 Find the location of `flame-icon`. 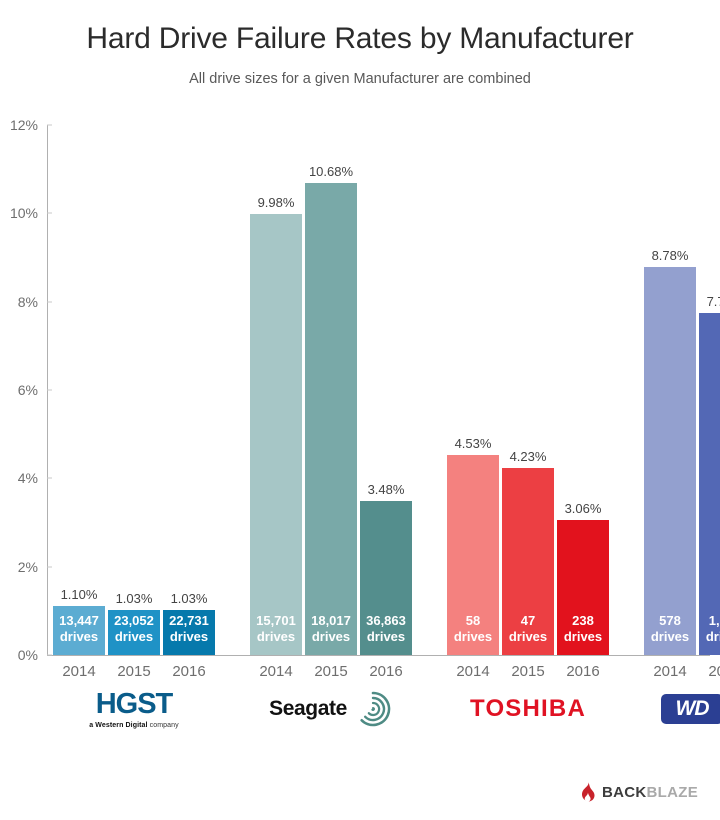

flame-icon is located at coordinates (588, 792).